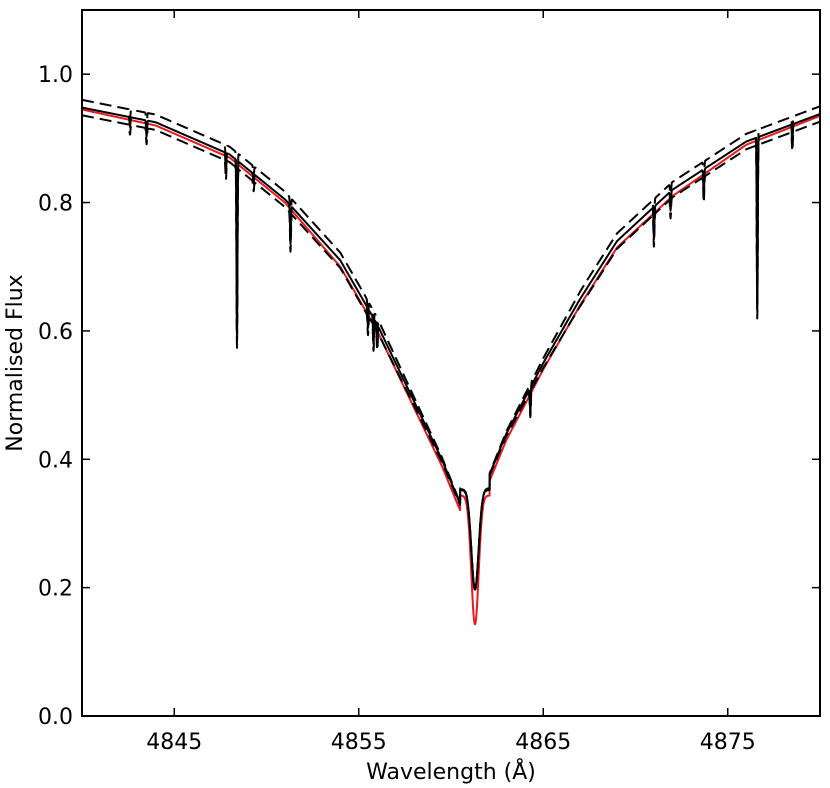 The width and height of the screenshot is (830, 788). I want to click on y-tick-label: 0.0, so click(55, 717).